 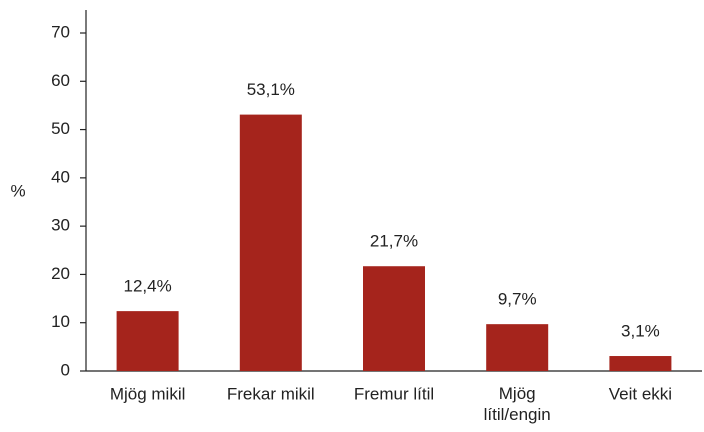 What do you see at coordinates (271, 393) in the screenshot?
I see `x-tick-label: Frekar mikil` at bounding box center [271, 393].